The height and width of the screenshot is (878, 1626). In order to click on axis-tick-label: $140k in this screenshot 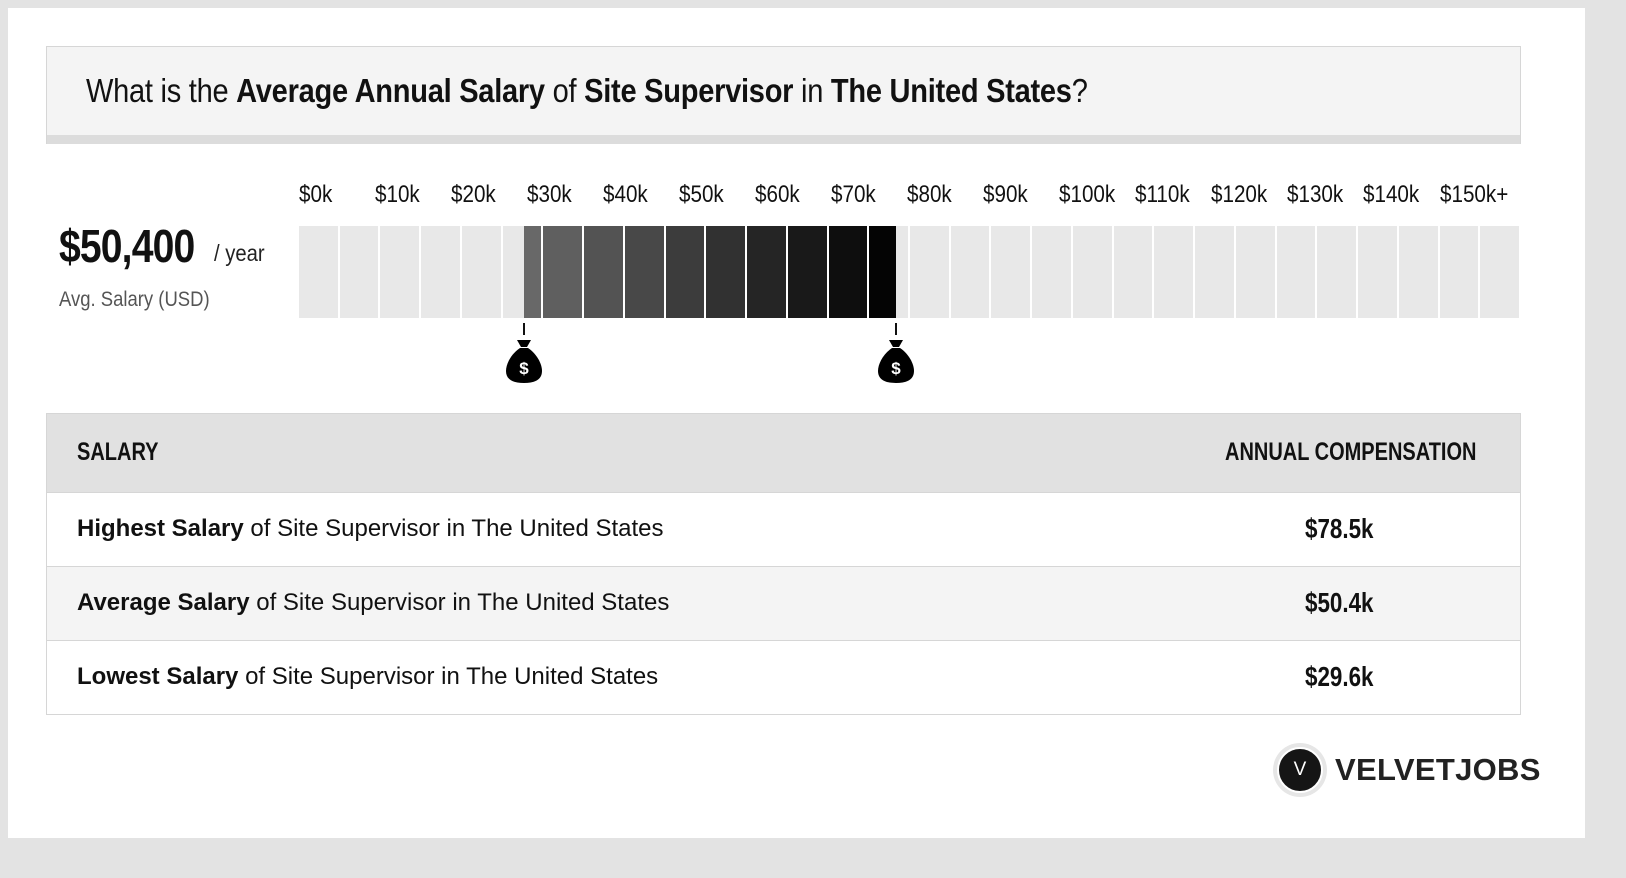, I will do `click(1391, 194)`.